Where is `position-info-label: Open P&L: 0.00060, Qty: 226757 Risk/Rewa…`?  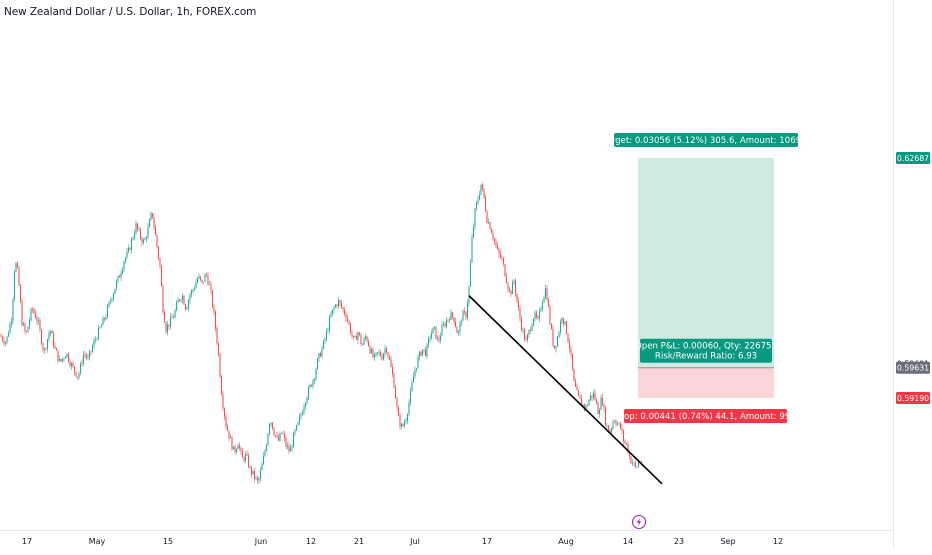 position-info-label: Open P&L: 0.00060, Qty: 226757 Risk/Rewa… is located at coordinates (706, 350).